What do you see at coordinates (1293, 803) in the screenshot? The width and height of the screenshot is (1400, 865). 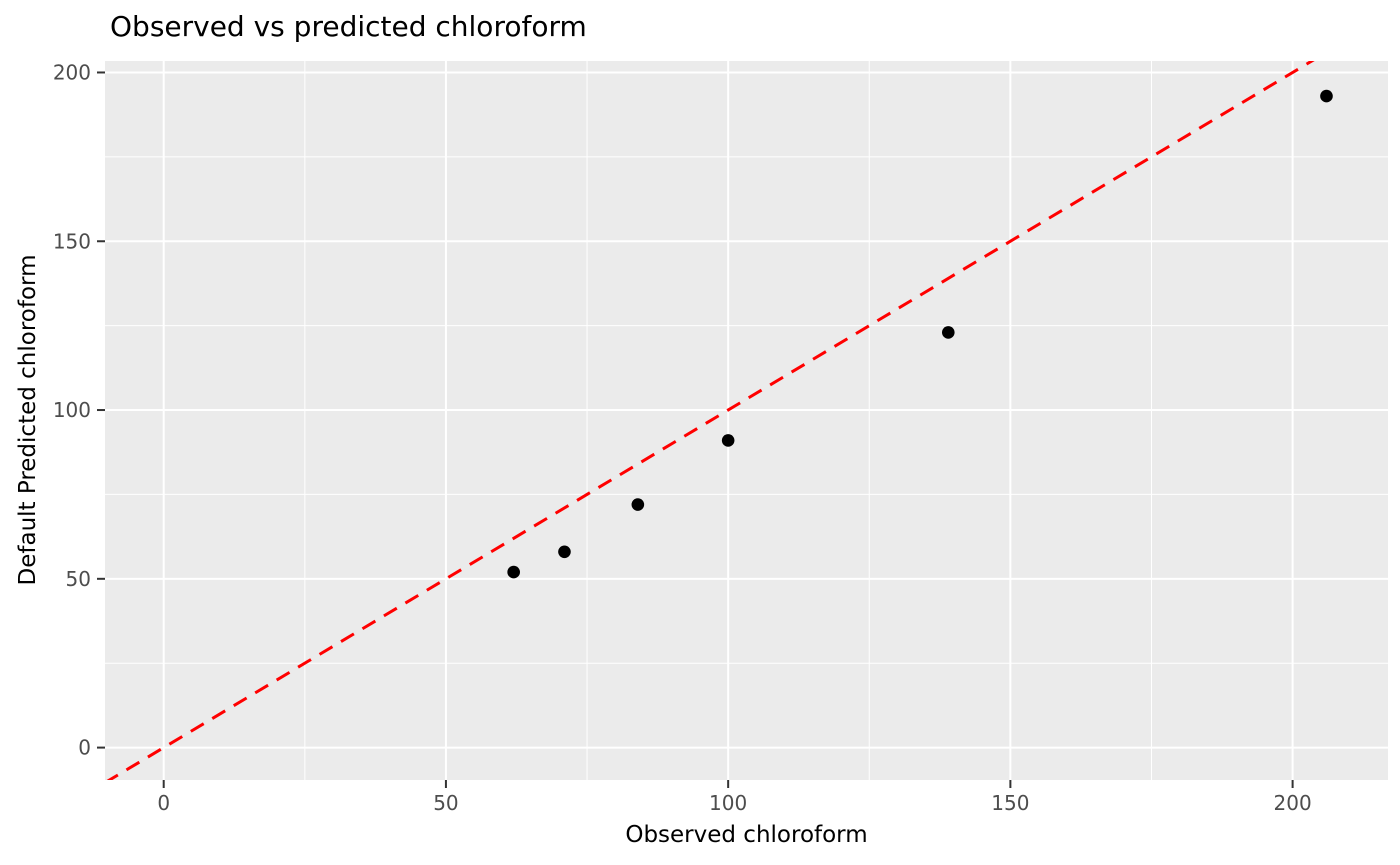 I see `x-tick-label: 200` at bounding box center [1293, 803].